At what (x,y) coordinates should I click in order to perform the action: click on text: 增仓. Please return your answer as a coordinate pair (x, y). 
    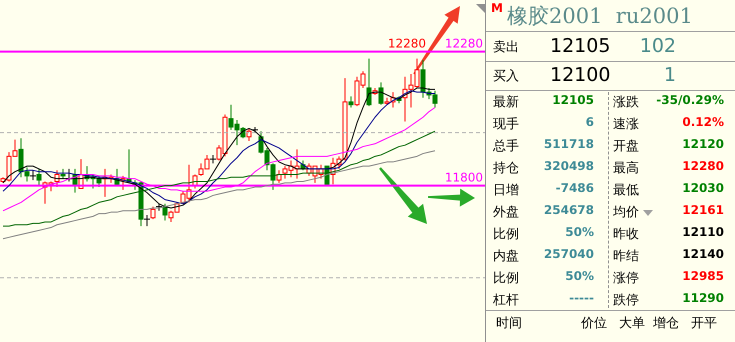
    Looking at the image, I should click on (666, 323).